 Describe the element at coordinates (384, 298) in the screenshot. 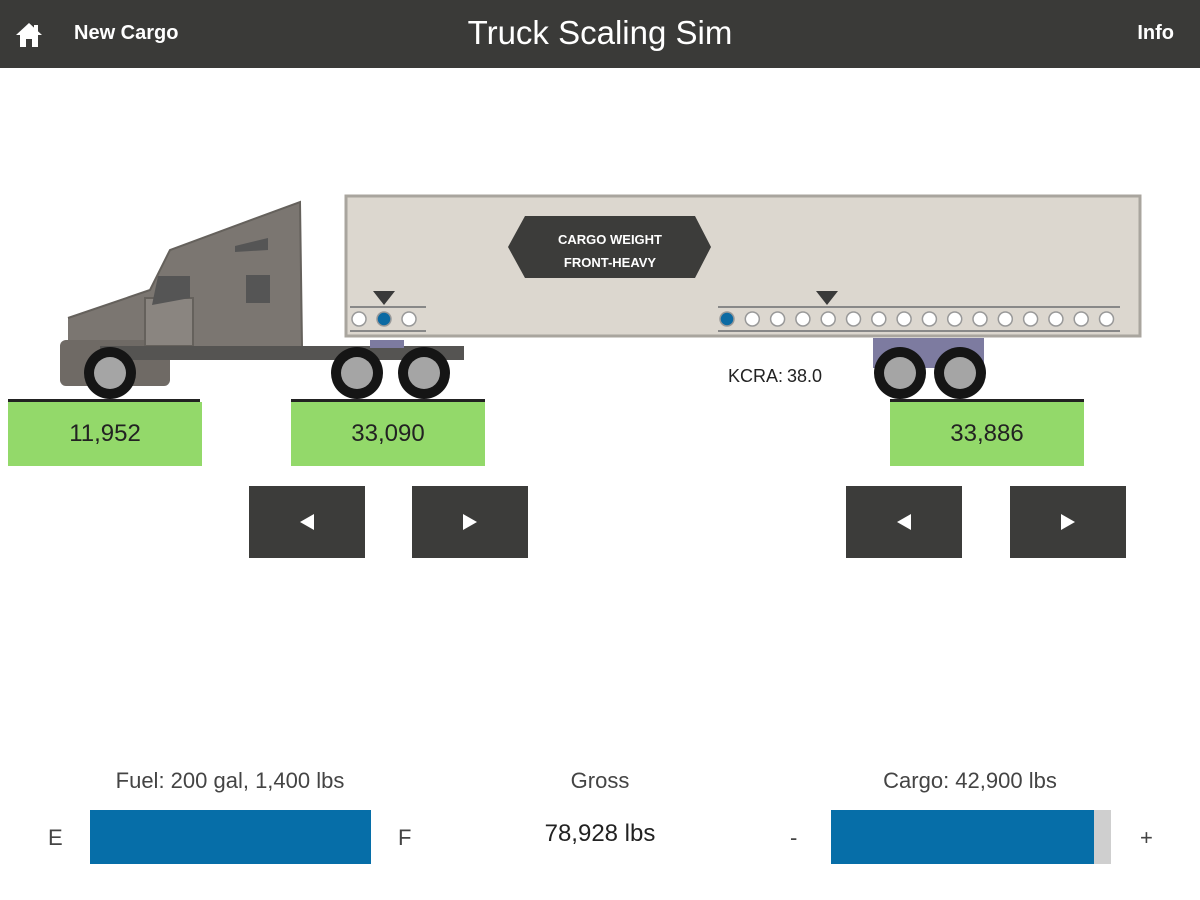

I see `fifth-wheel-marker` at that location.